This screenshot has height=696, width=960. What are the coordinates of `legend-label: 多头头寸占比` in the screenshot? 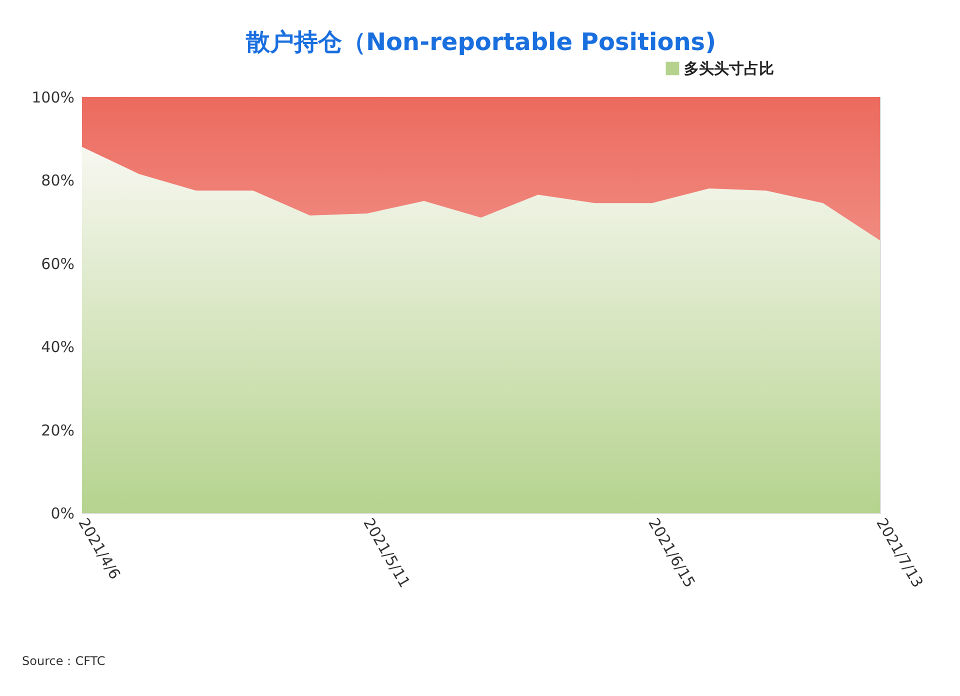 It's located at (729, 69).